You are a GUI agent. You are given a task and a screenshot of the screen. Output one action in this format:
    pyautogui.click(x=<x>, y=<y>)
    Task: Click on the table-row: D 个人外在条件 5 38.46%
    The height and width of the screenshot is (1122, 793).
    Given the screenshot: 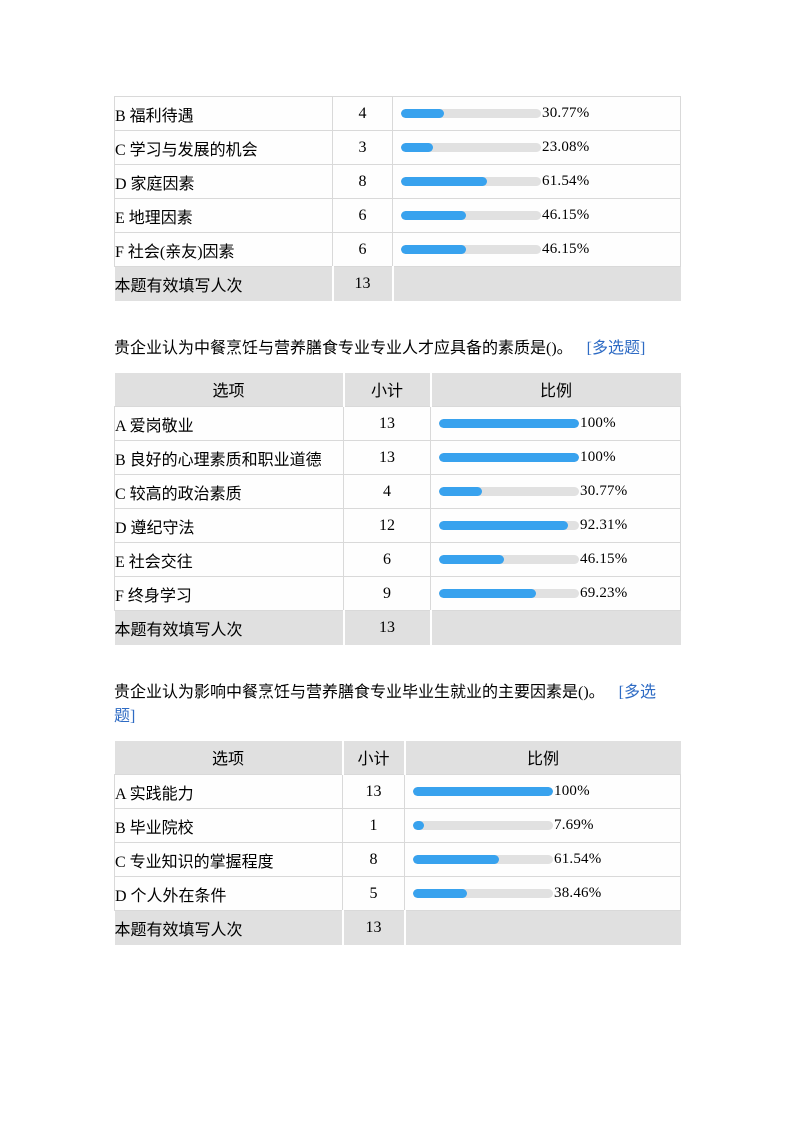 What is the action you would take?
    pyautogui.click(x=397, y=893)
    